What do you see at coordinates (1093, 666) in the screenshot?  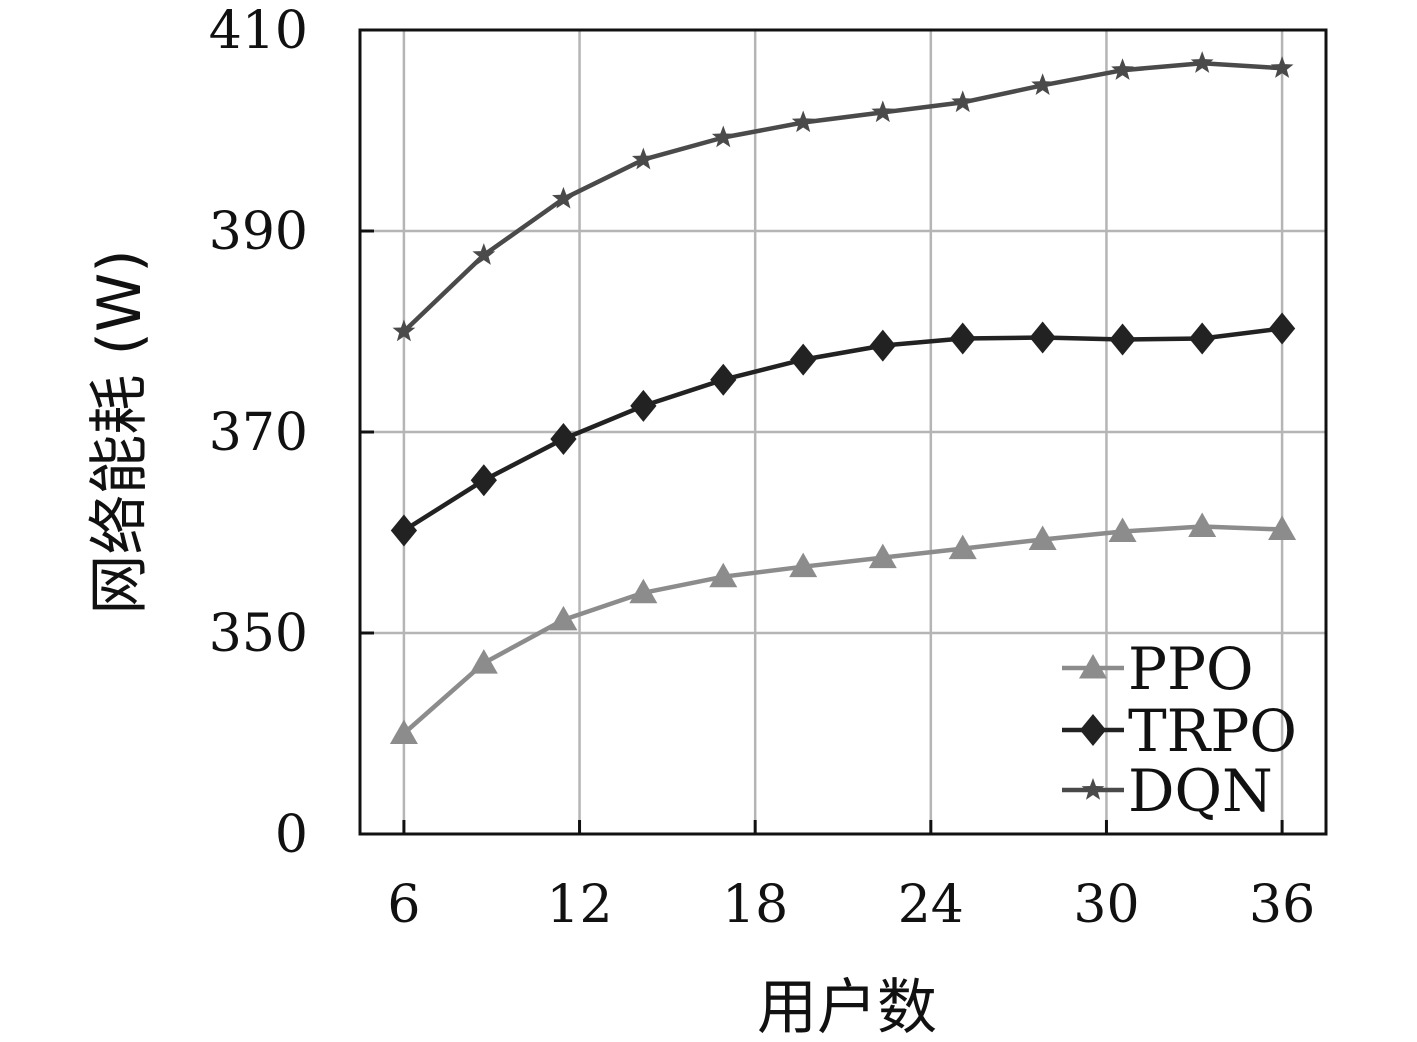 I see `legend-marker-ppo` at bounding box center [1093, 666].